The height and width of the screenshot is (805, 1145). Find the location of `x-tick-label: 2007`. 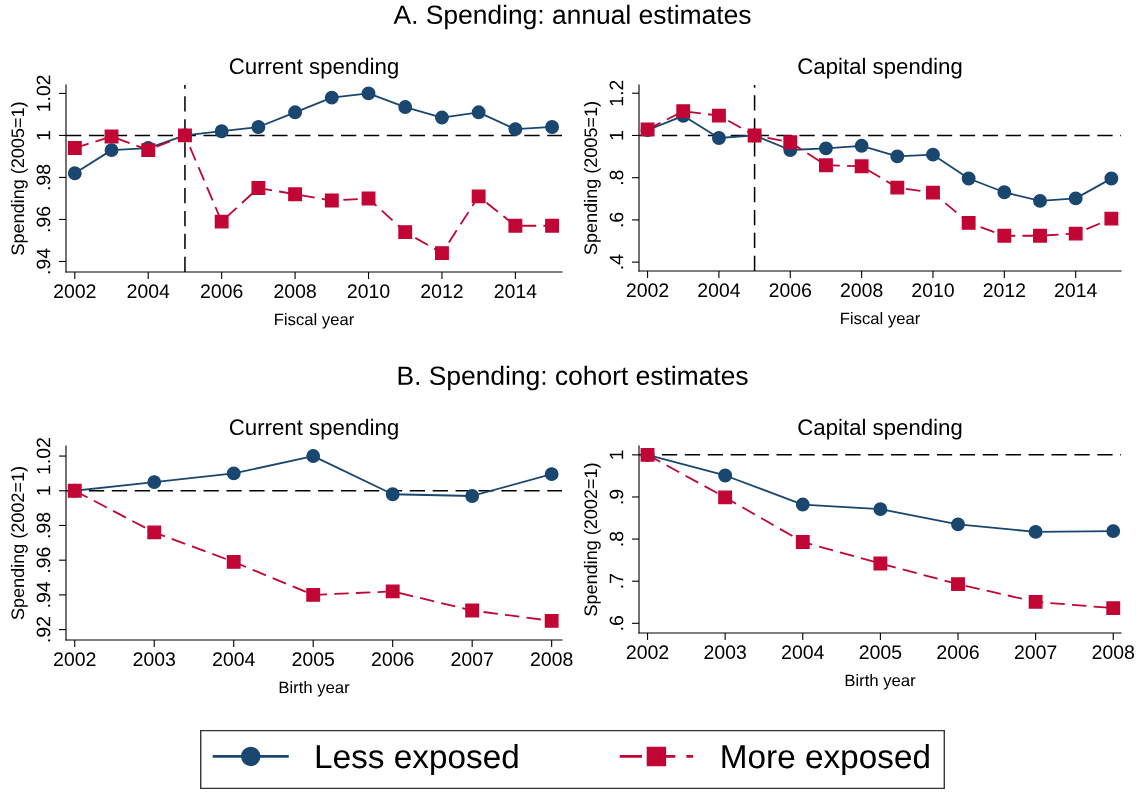

x-tick-label: 2007 is located at coordinates (1035, 652).